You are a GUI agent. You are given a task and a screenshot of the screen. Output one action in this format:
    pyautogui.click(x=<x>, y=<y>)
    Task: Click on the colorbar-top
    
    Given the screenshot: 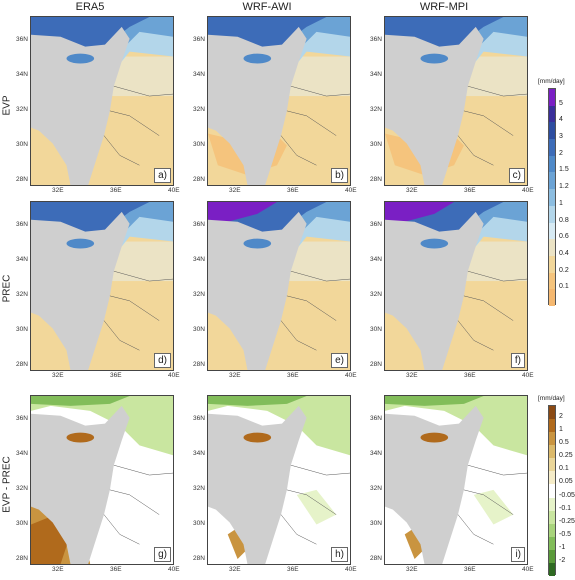 What is the action you would take?
    pyautogui.click(x=552, y=197)
    